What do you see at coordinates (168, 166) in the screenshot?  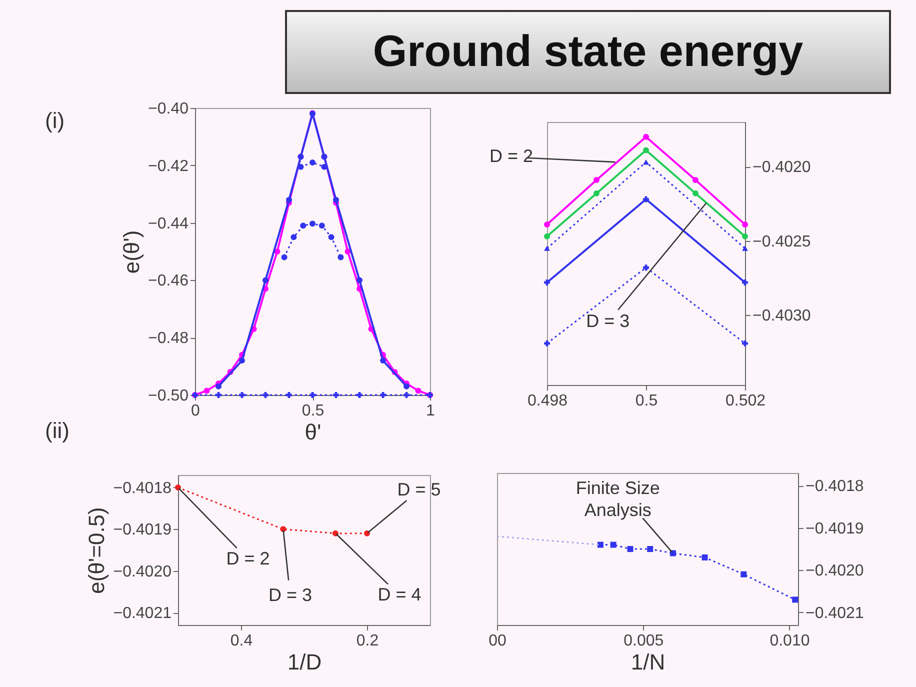 I see `y-tick-label: −0.42` at bounding box center [168, 166].